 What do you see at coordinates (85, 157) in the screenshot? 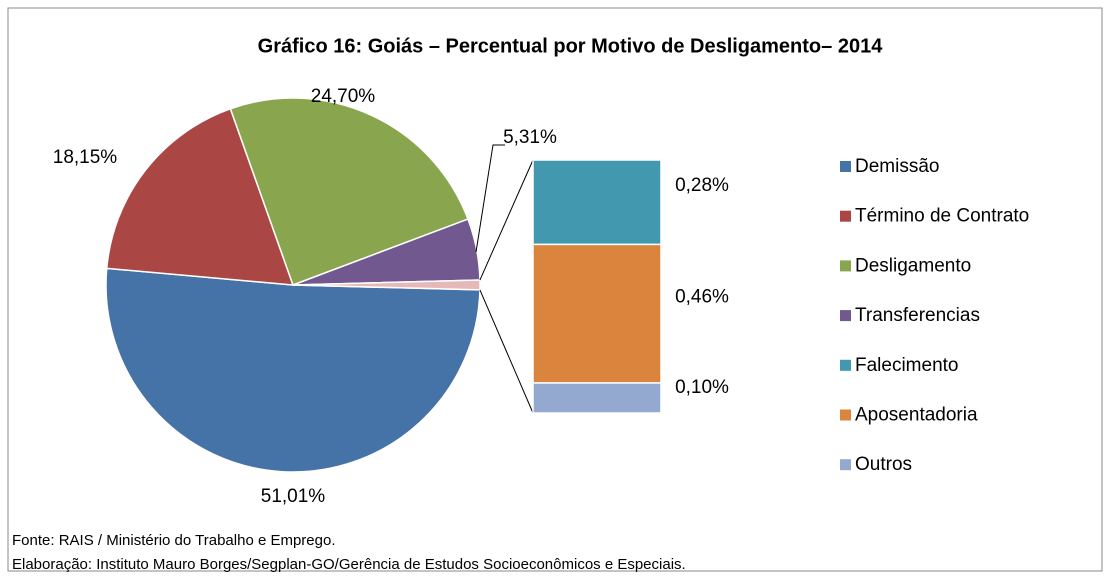
I see `data-label: 18,15%` at bounding box center [85, 157].